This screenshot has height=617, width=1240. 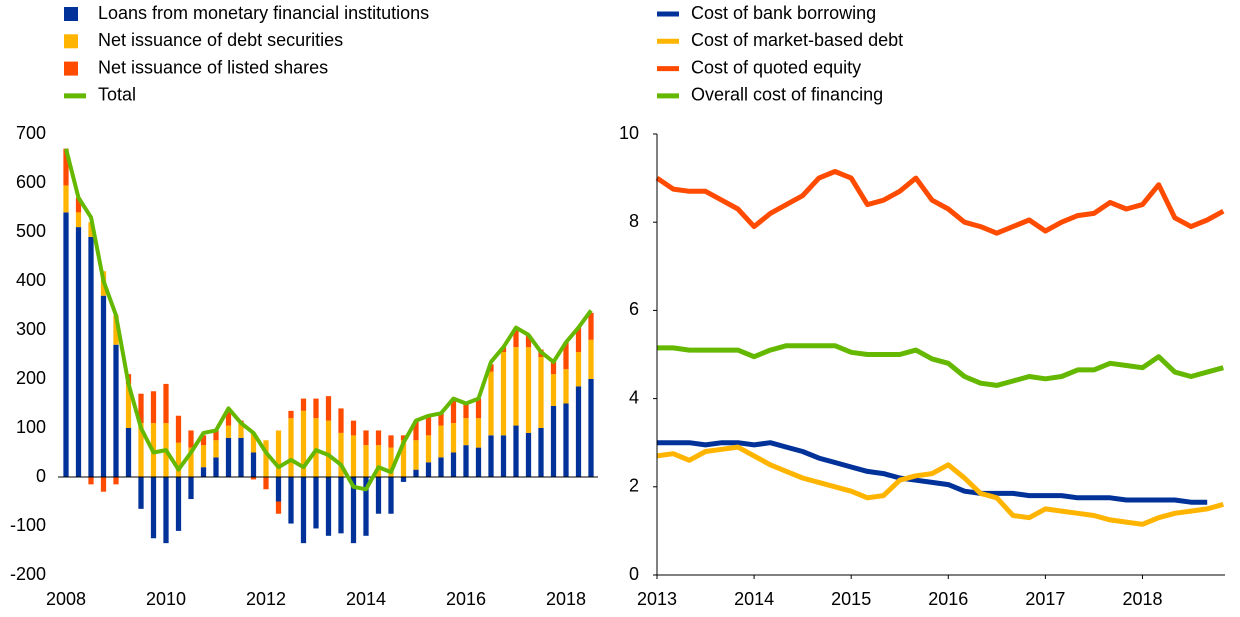 I want to click on y-tick-label: 500, so click(x=31, y=231).